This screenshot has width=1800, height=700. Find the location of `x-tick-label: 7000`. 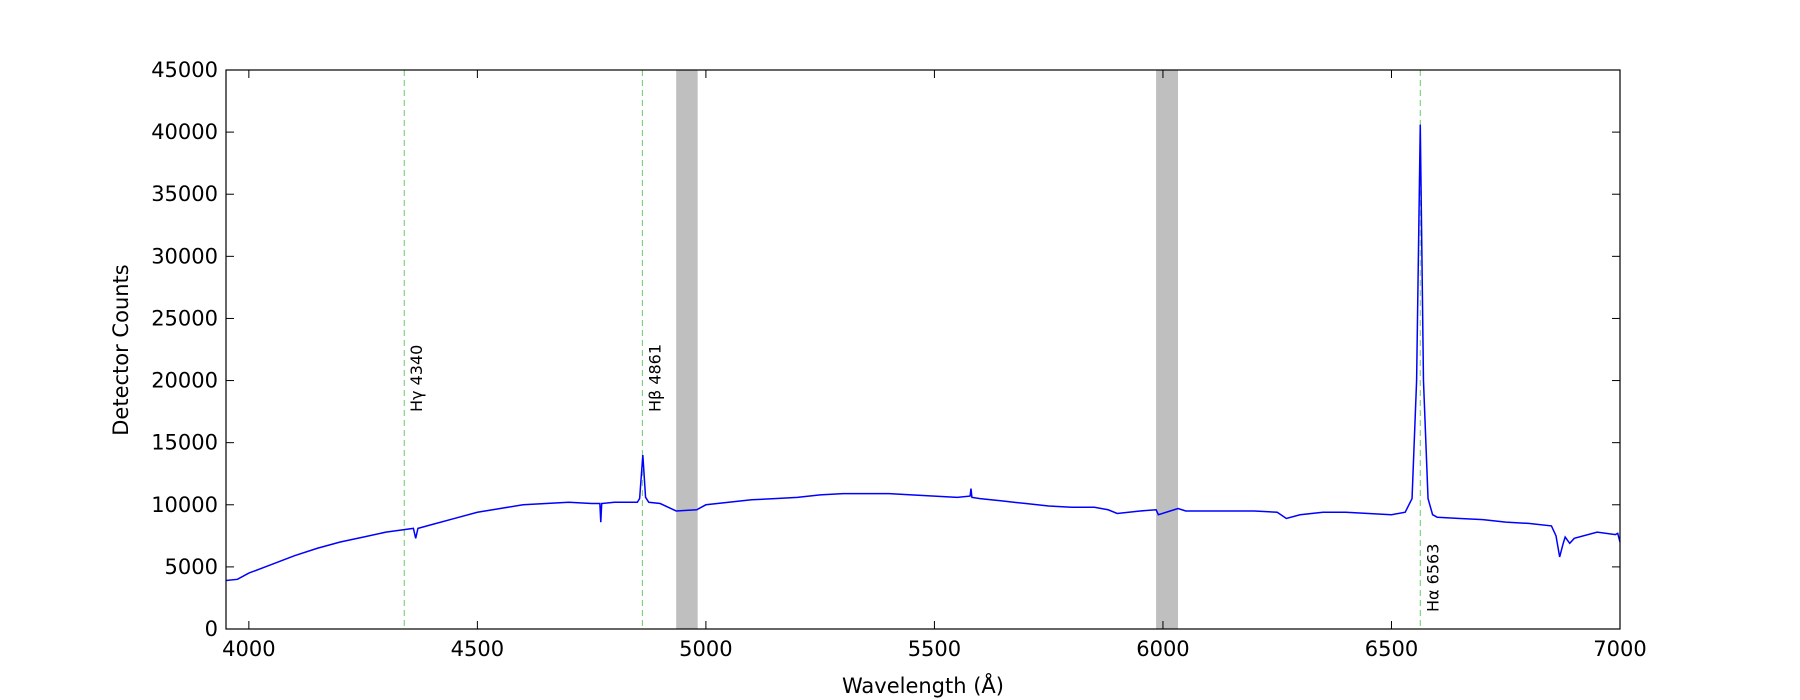

x-tick-label: 7000 is located at coordinates (1619, 649).